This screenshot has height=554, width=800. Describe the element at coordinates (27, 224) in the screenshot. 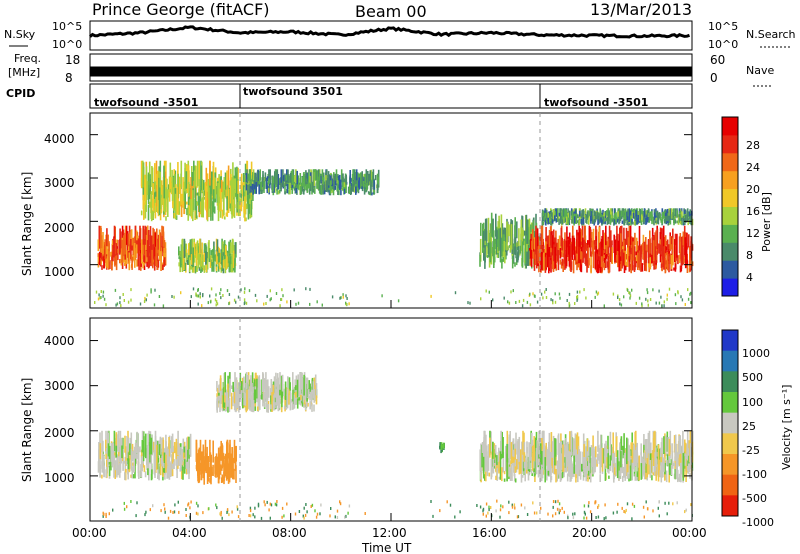

I see `power-ylabel: Slant Range [km]` at that location.